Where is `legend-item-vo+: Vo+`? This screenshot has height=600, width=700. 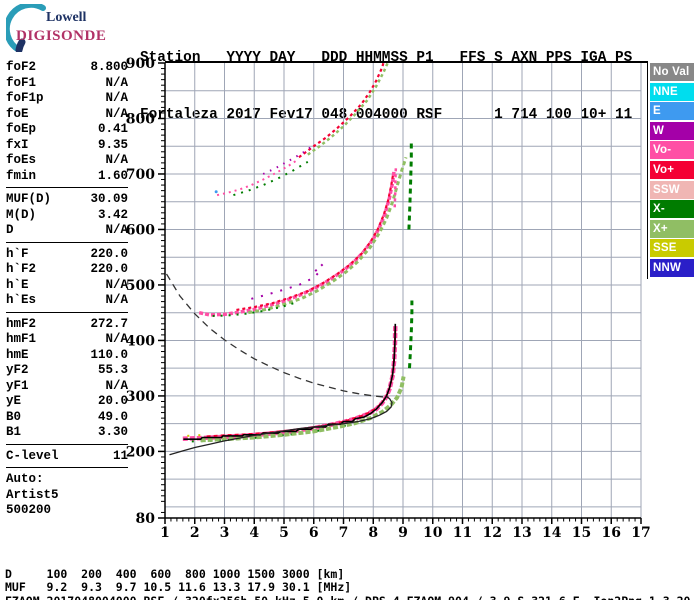
legend-item-vo+: Vo+ is located at coordinates (672, 169).